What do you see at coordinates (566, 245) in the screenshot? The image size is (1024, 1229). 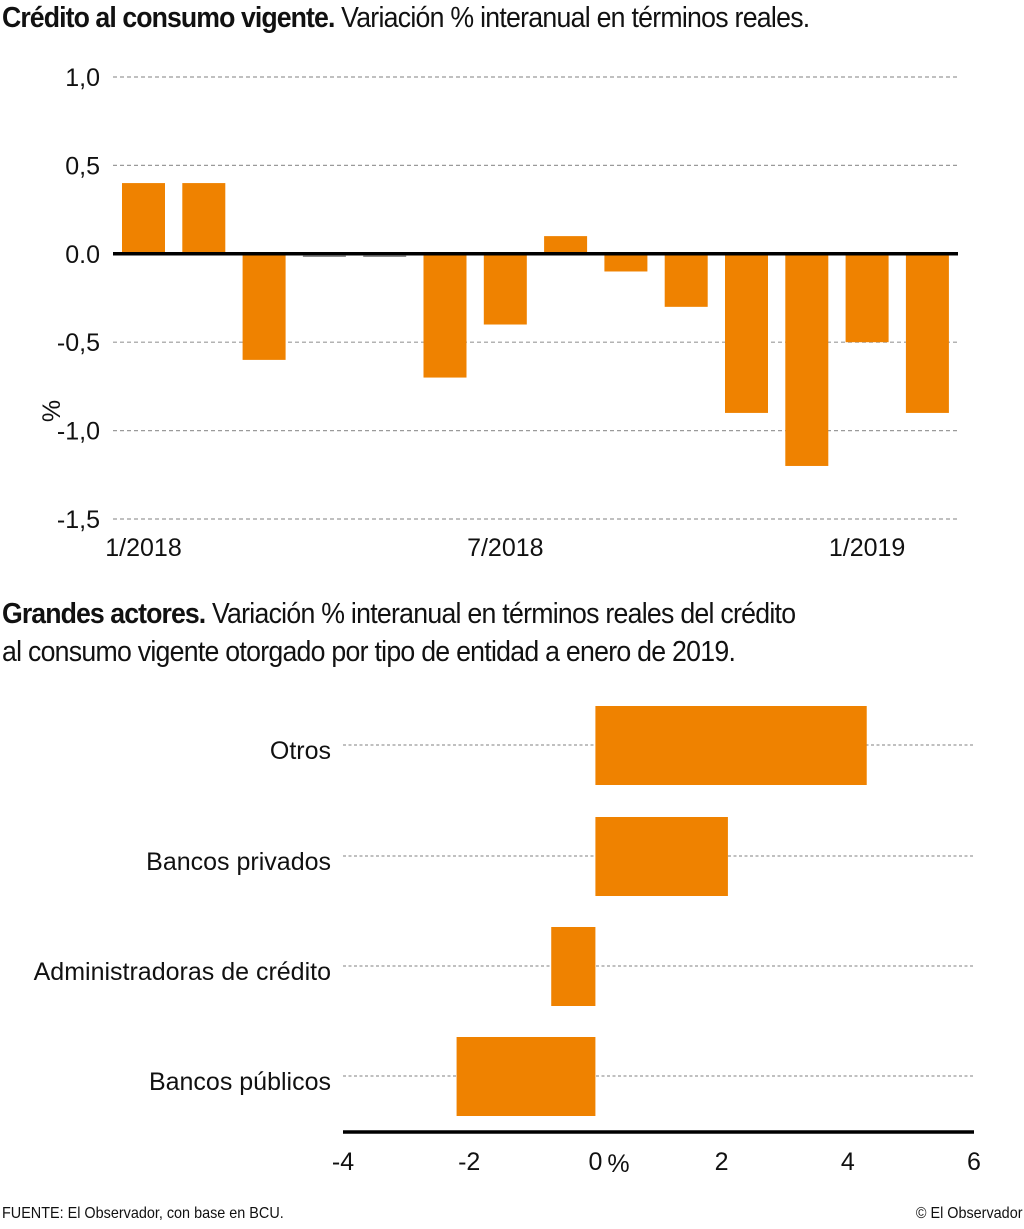 I see `bar-8/2018` at bounding box center [566, 245].